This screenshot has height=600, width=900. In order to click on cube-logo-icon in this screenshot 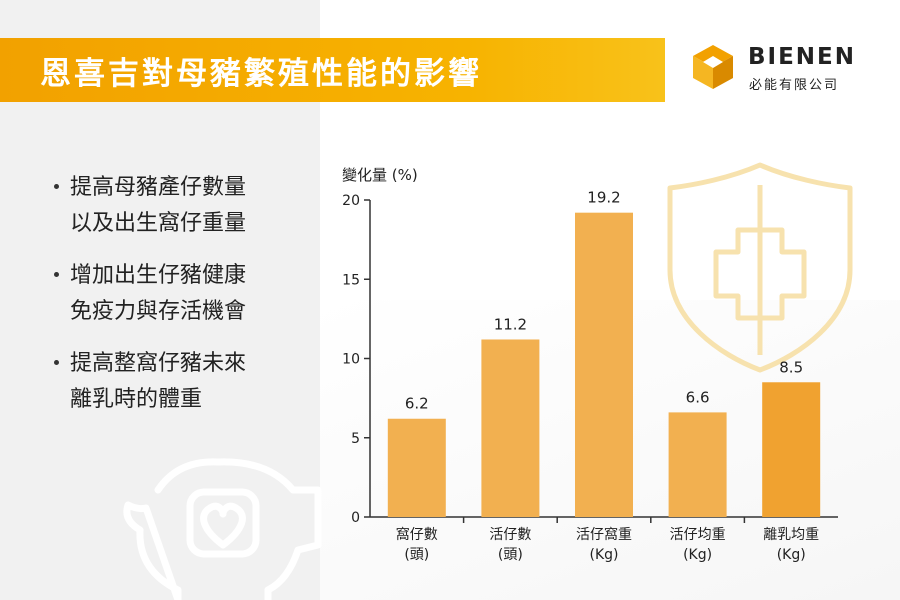, I will do `click(713, 67)`.